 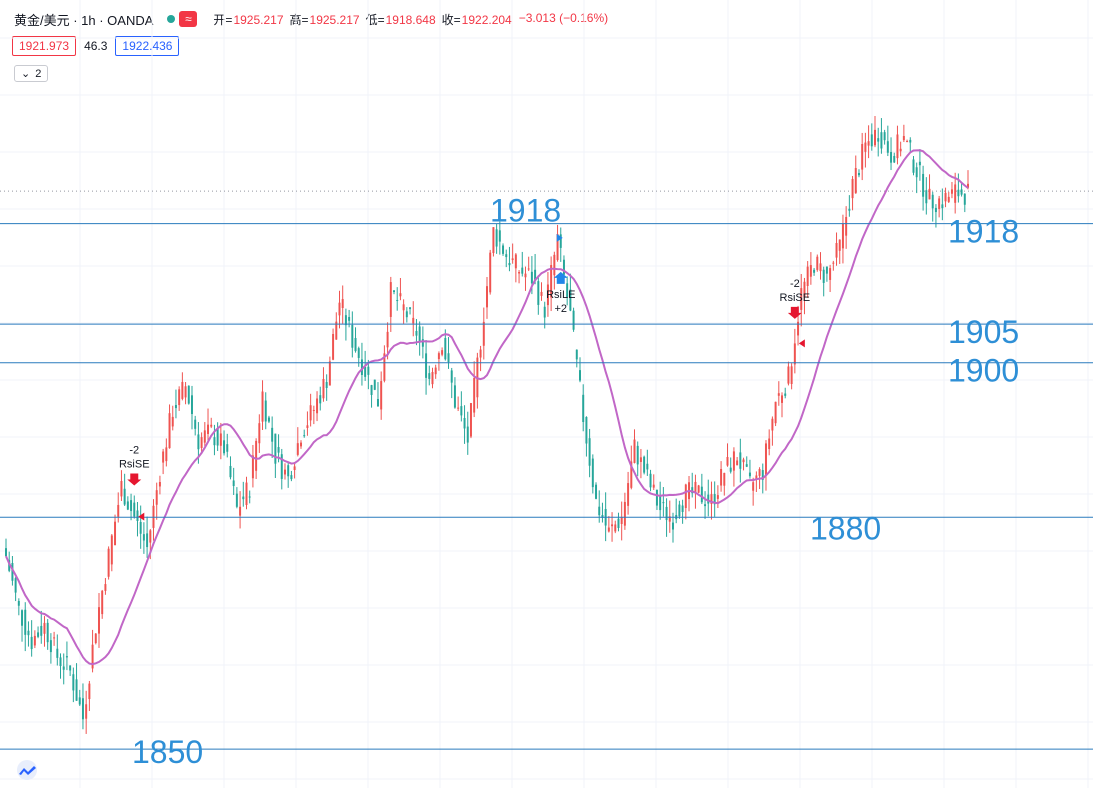 I want to click on high-label: 高=, so click(x=299, y=19).